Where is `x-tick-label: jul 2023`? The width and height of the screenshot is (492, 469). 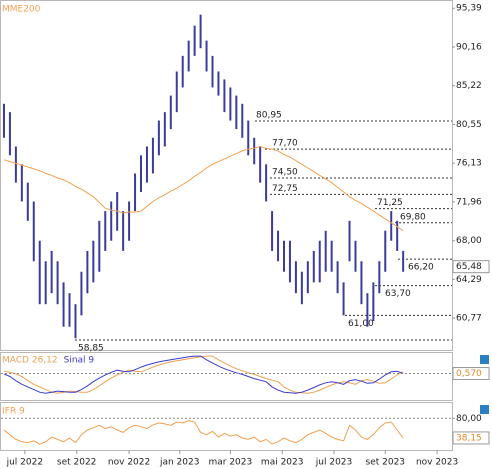
x-tick-label: jul 2023 is located at coordinates (333, 463).